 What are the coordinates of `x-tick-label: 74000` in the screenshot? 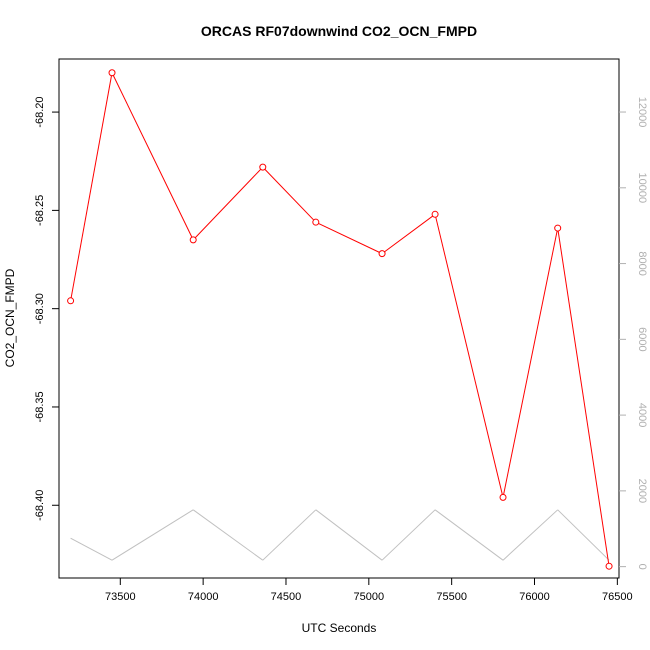 It's located at (203, 597).